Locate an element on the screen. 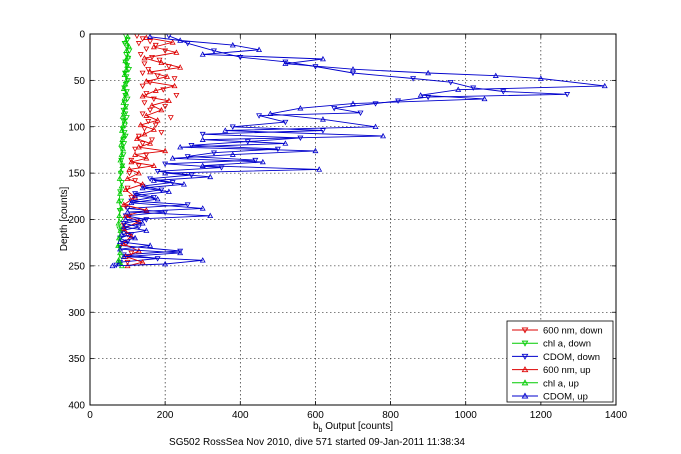 The height and width of the screenshot is (454, 681). x-tick-label: 1000 is located at coordinates (466, 415).